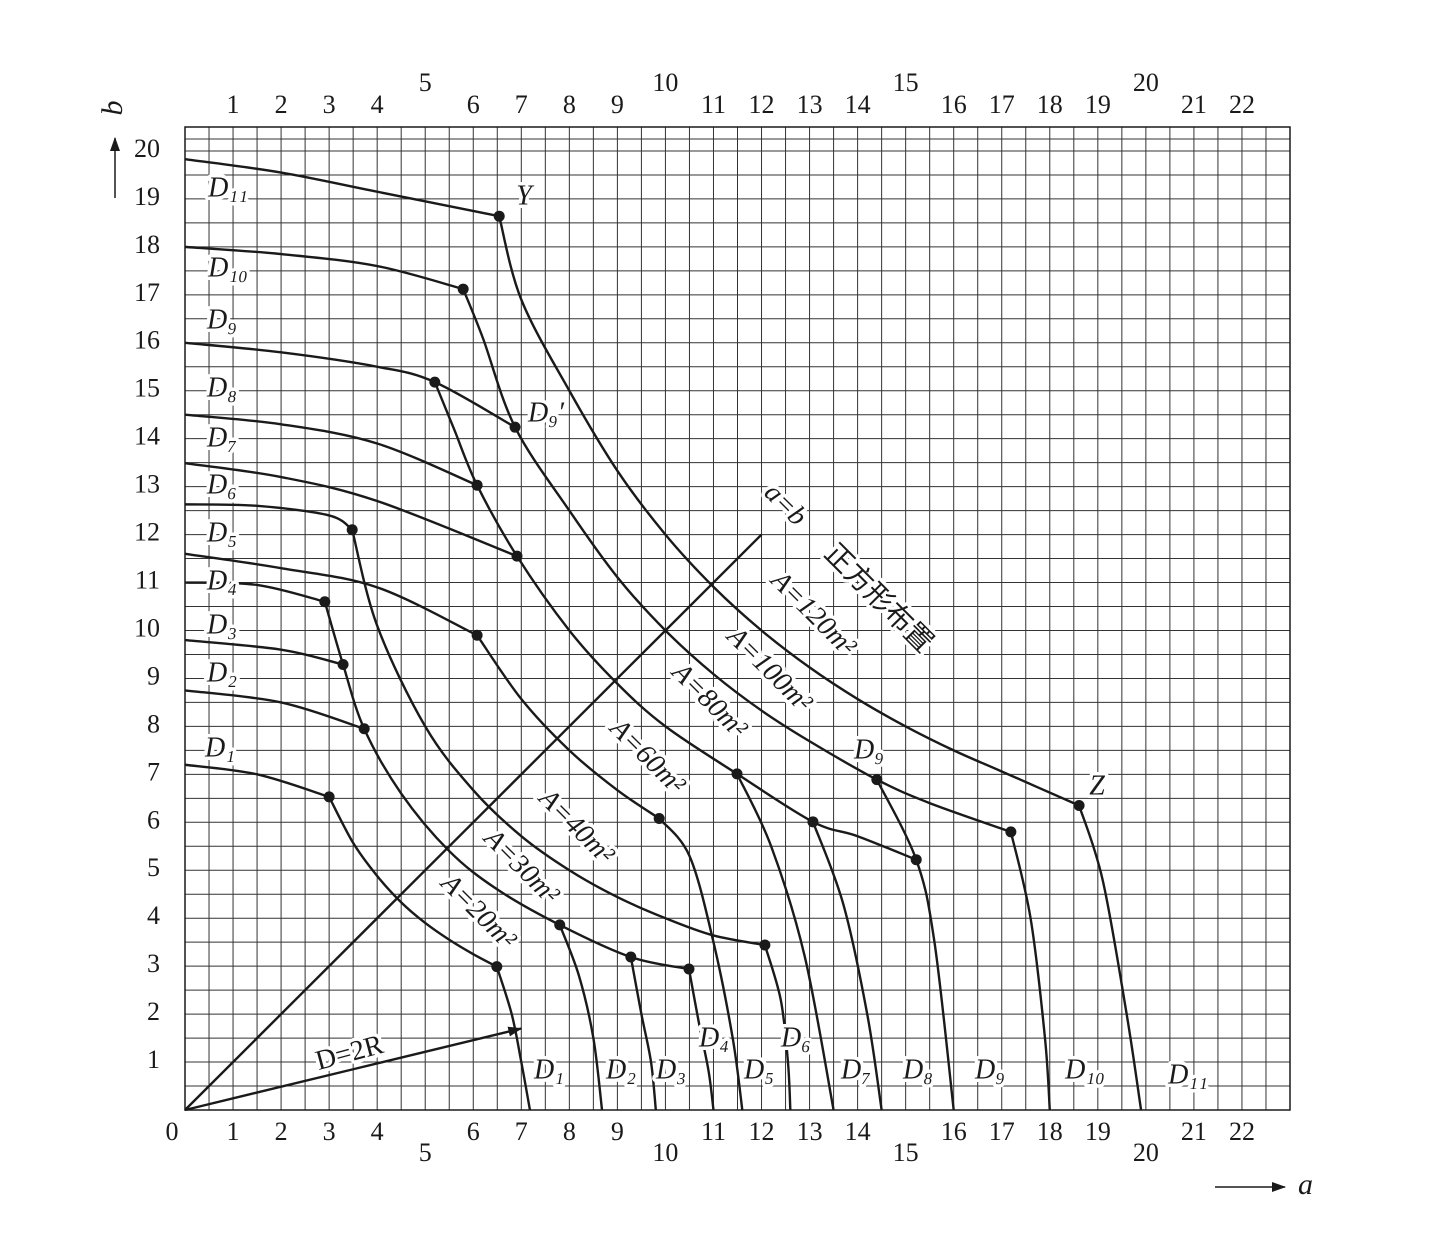  Describe the element at coordinates (147, 244) in the screenshot. I see `y-tick-label: 18` at that location.